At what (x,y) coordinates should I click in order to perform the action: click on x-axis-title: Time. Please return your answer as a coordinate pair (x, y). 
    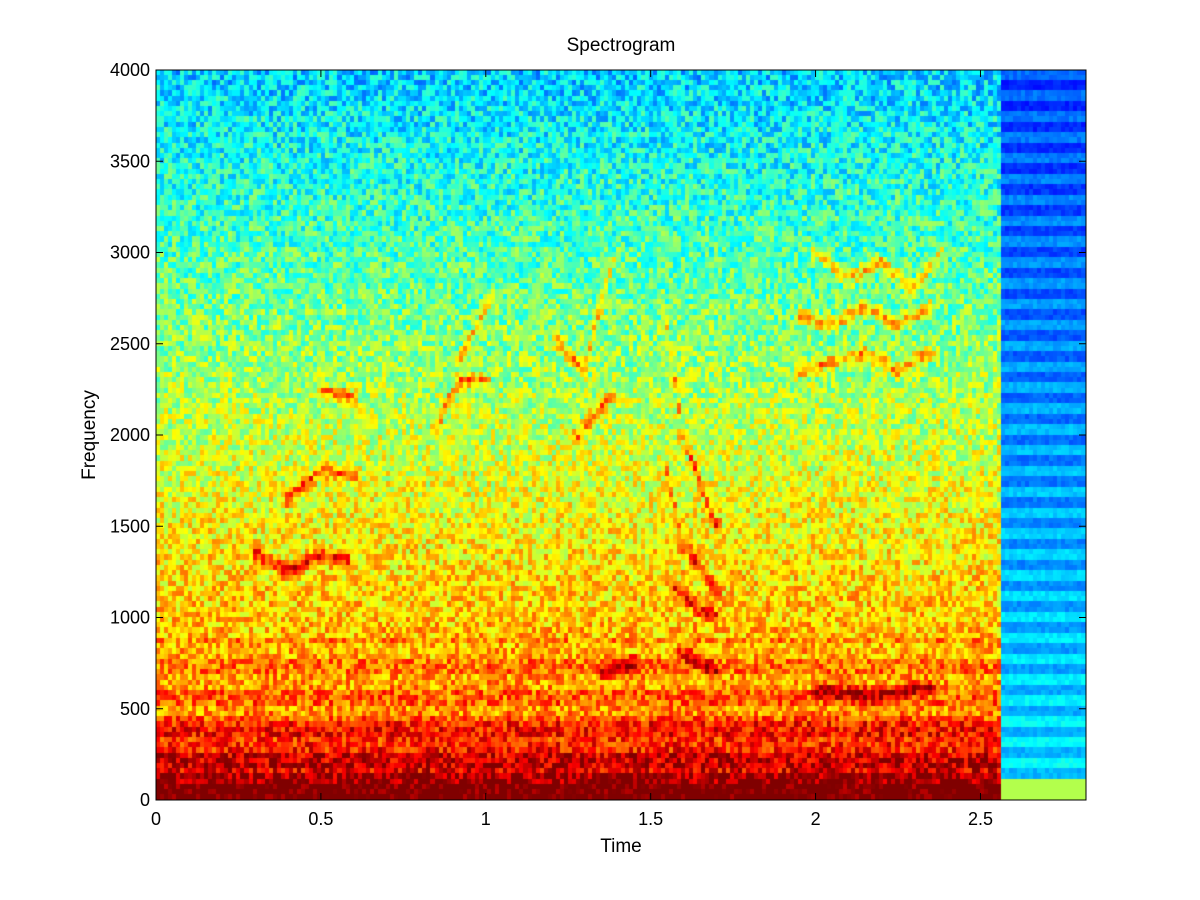
    Looking at the image, I should click on (621, 846).